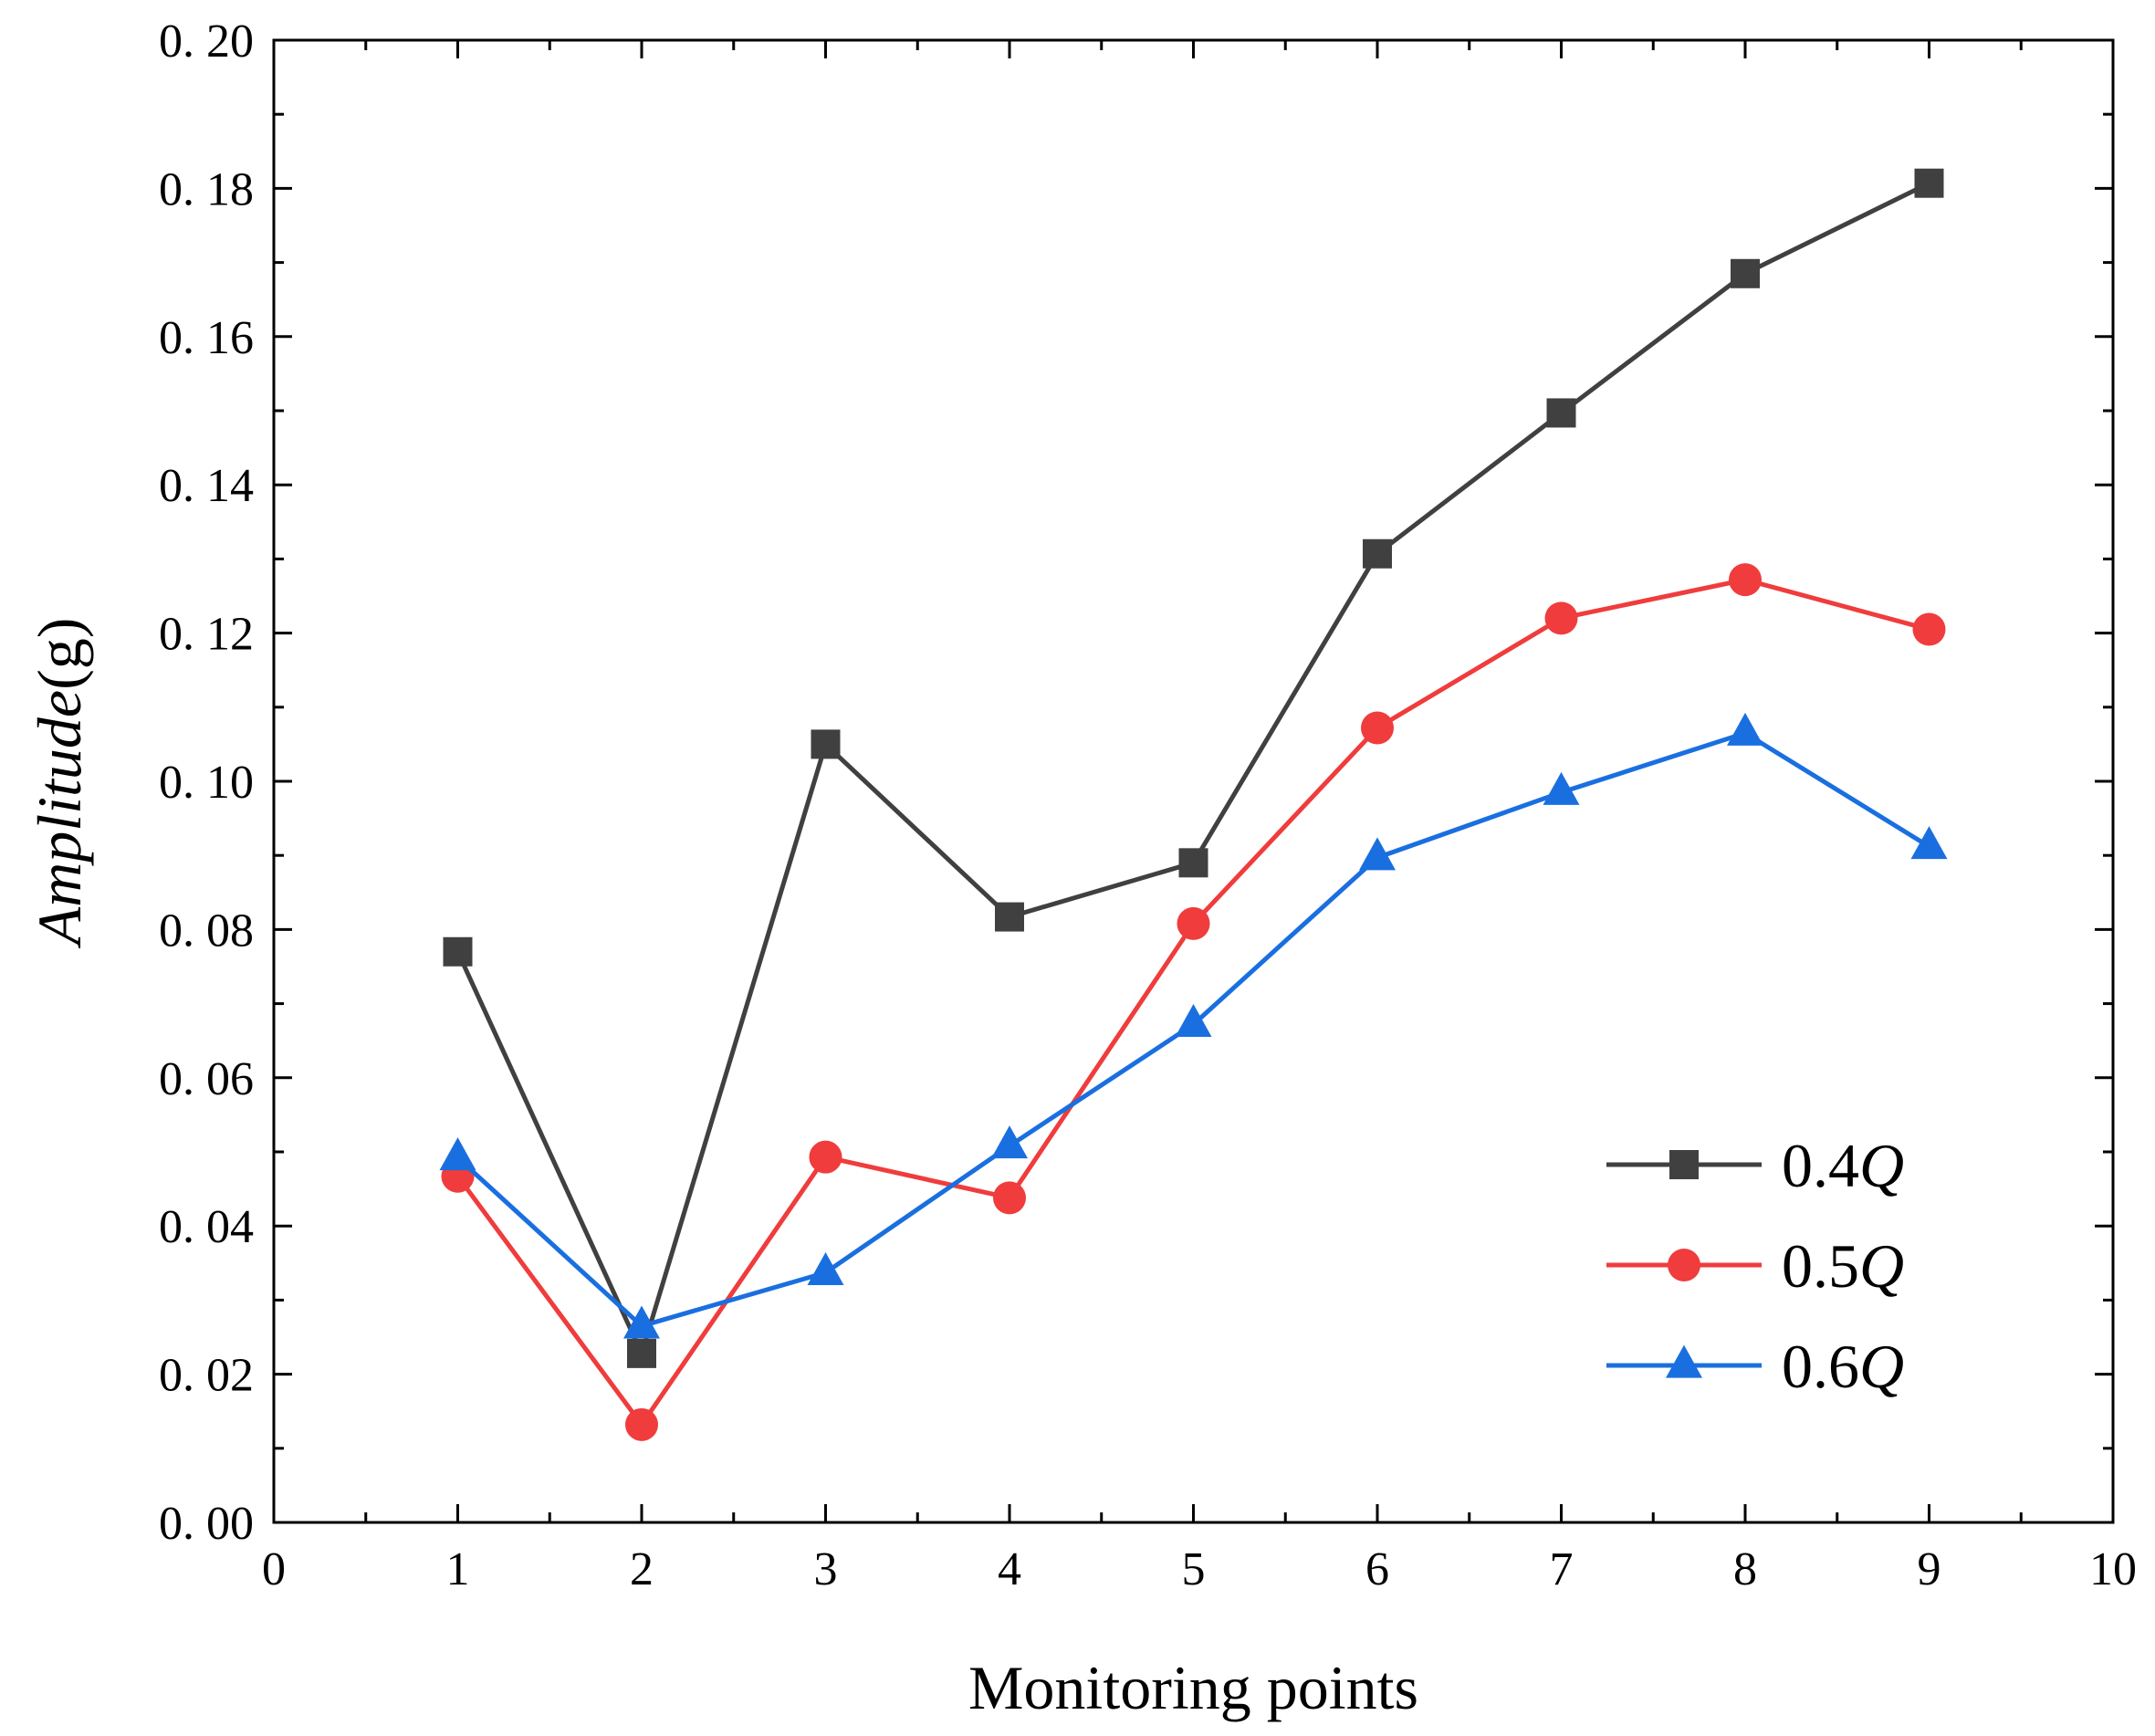 Image resolution: width=2155 pixels, height=1736 pixels. I want to click on x-axis-title: Monitoring points, so click(1193, 1687).